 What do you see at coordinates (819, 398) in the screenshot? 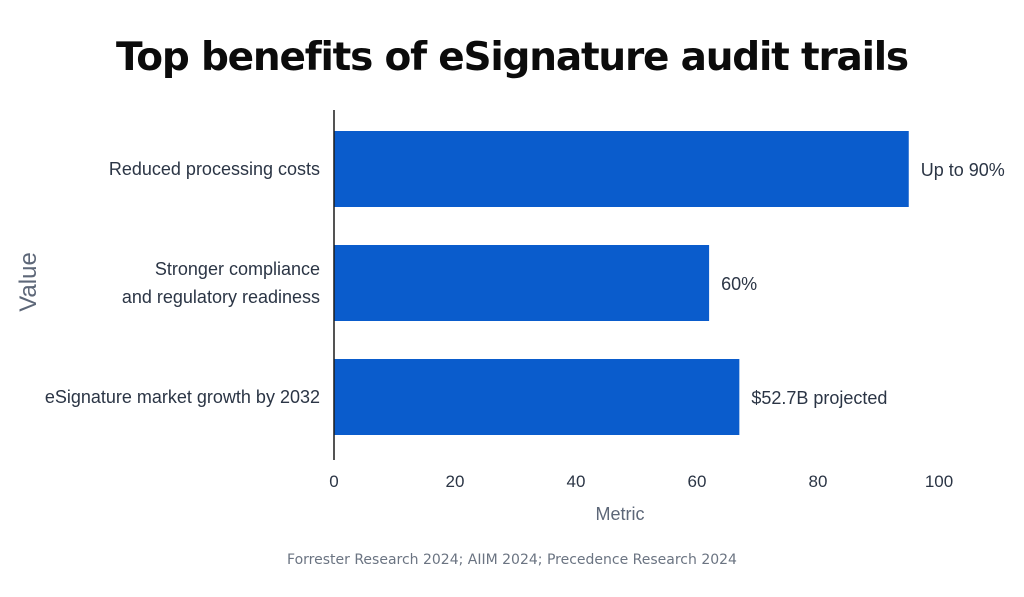
I see `data-label-2: $52.7B projected` at bounding box center [819, 398].